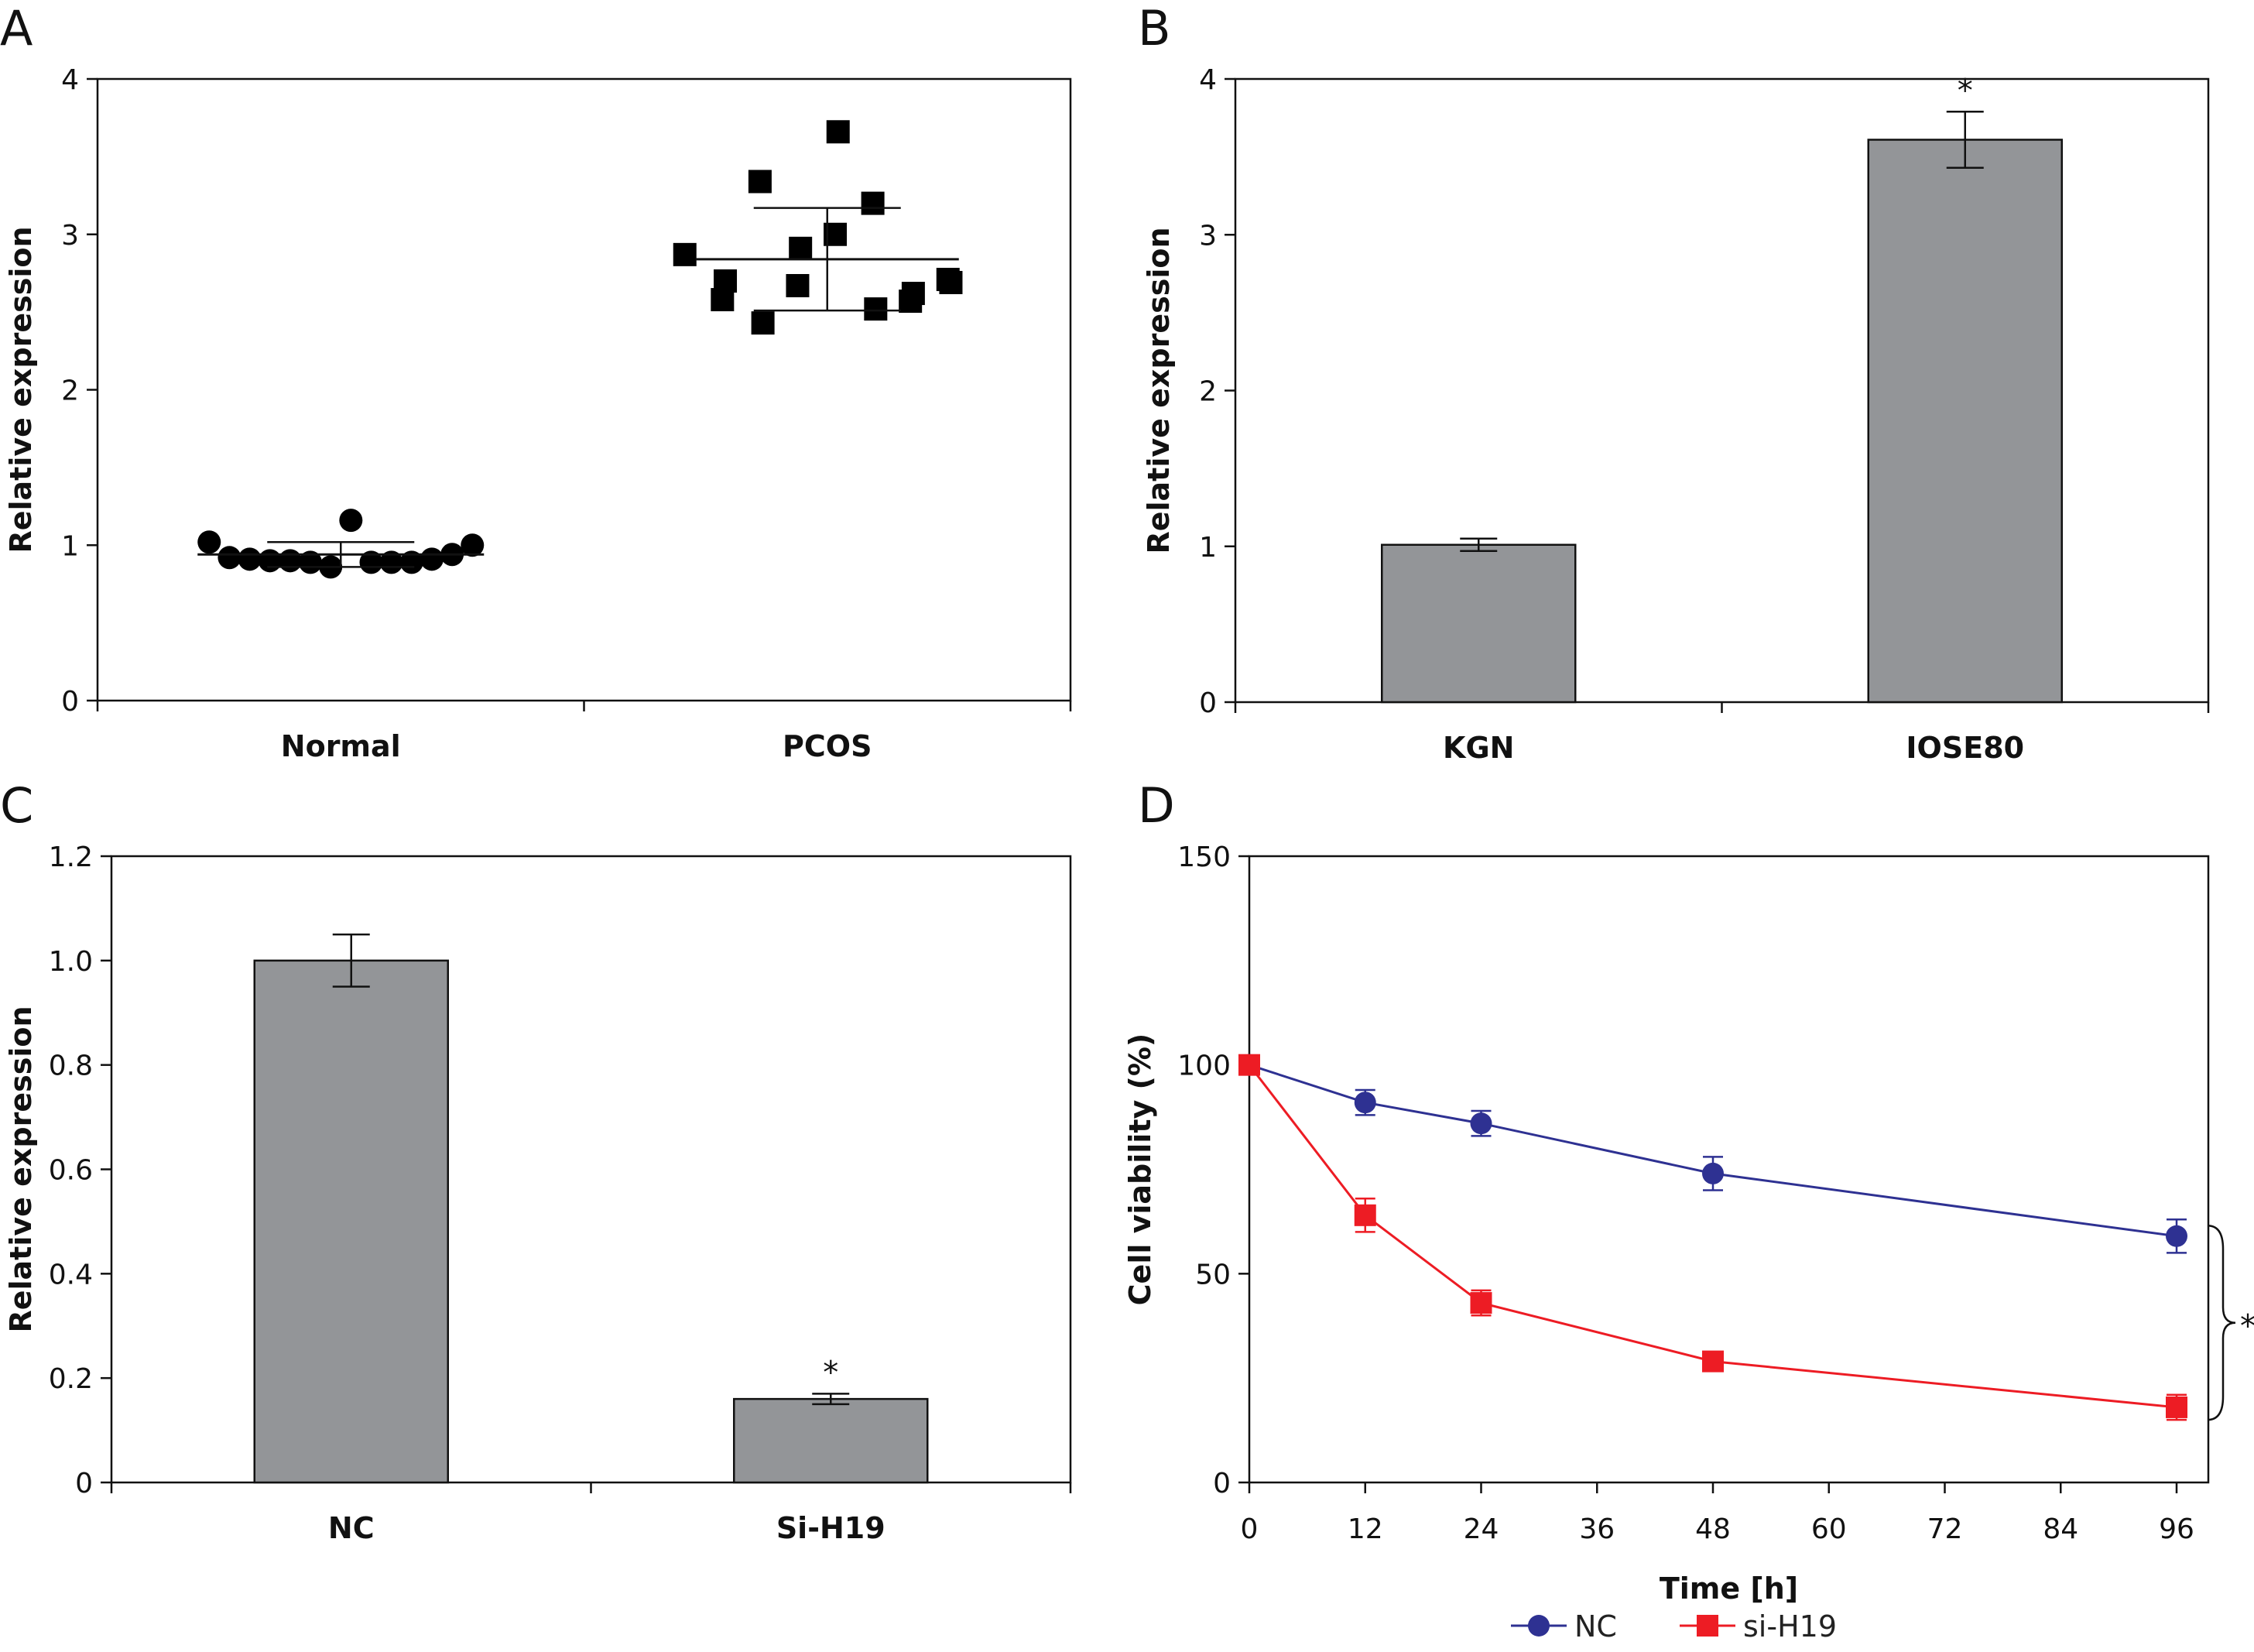  Describe the element at coordinates (71, 1379) in the screenshot. I see `y-tick-label: 0.2` at that location.